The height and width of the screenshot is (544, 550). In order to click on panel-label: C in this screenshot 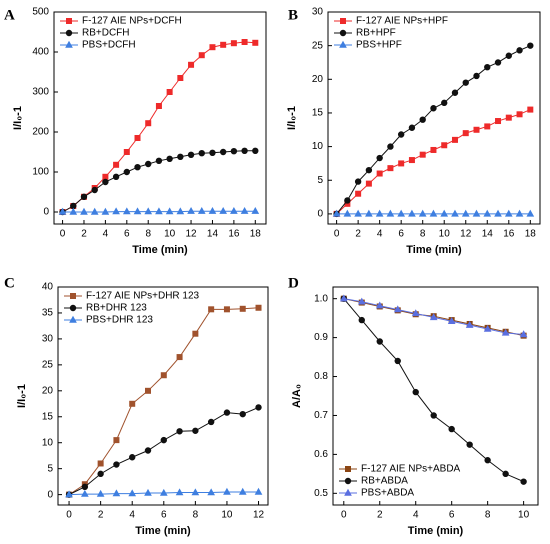, I will do `click(9, 283)`.